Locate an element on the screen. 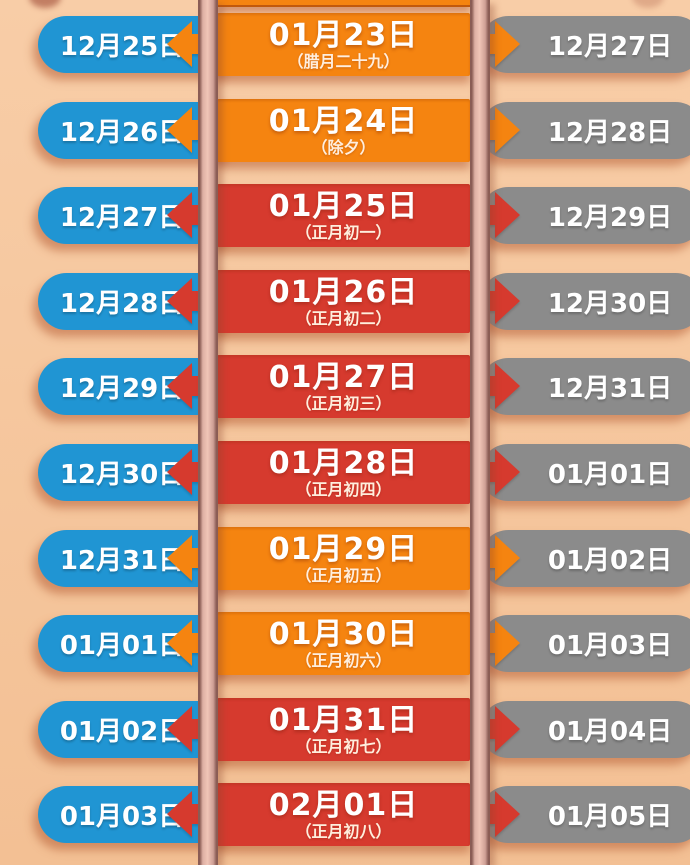 The image size is (690, 865). left-date: 12月28日 is located at coordinates (122, 304).